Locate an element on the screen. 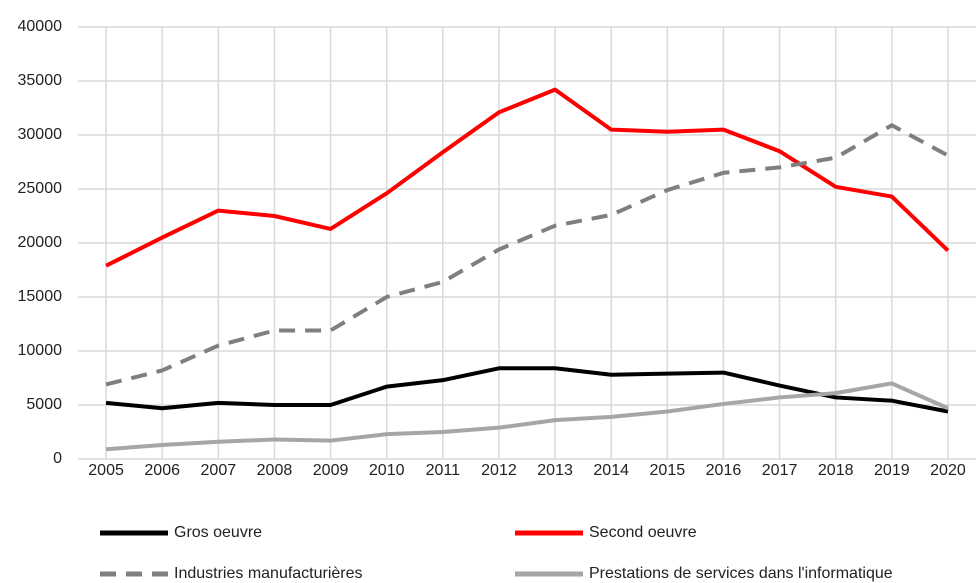 The height and width of the screenshot is (583, 976). y-tick-label: 35000 is located at coordinates (40, 80).